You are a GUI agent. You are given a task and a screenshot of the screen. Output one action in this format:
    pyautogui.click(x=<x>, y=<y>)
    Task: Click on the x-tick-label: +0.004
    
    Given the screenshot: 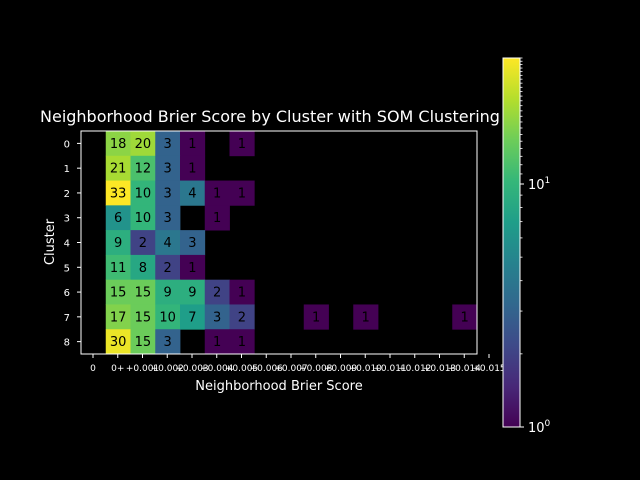 What is the action you would take?
    pyautogui.click(x=217, y=369)
    